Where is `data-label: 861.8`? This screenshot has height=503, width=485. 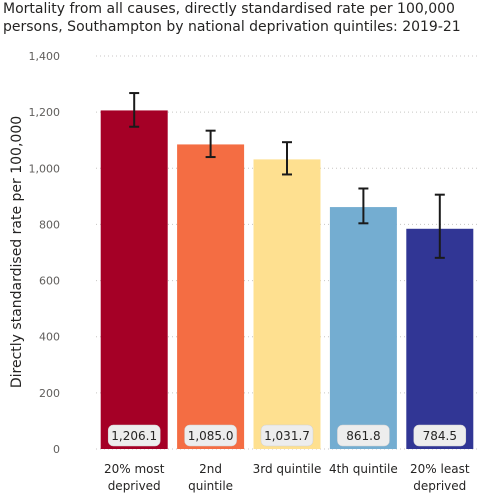
data-label: 861.8 is located at coordinates (363, 436).